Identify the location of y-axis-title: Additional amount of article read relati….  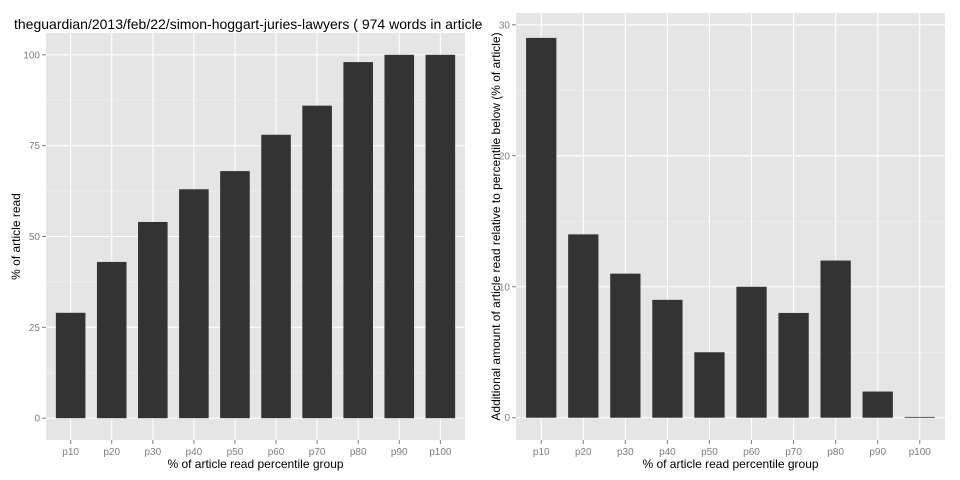
(496, 226).